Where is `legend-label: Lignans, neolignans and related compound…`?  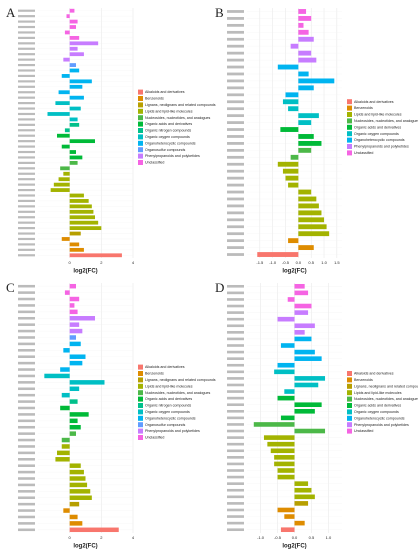 legend-label: Lignans, neolignans and related compound… is located at coordinates (386, 386).